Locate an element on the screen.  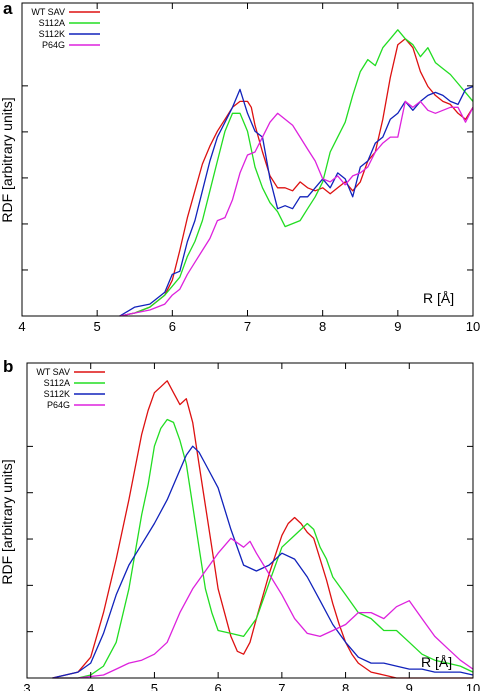
panel-a-x-tick-label: 6 is located at coordinates (172, 326).